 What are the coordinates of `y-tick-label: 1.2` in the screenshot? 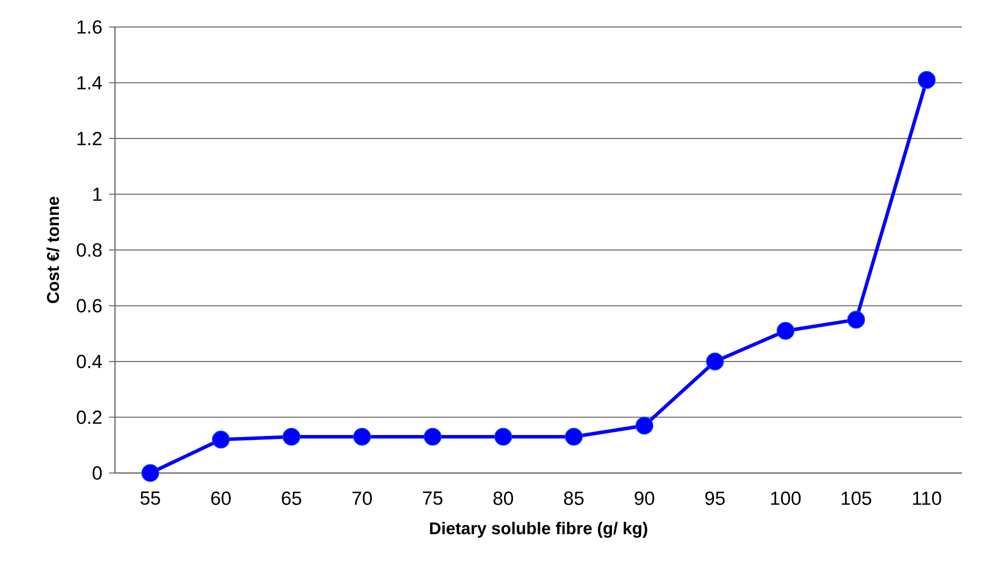 It's located at (90, 139).